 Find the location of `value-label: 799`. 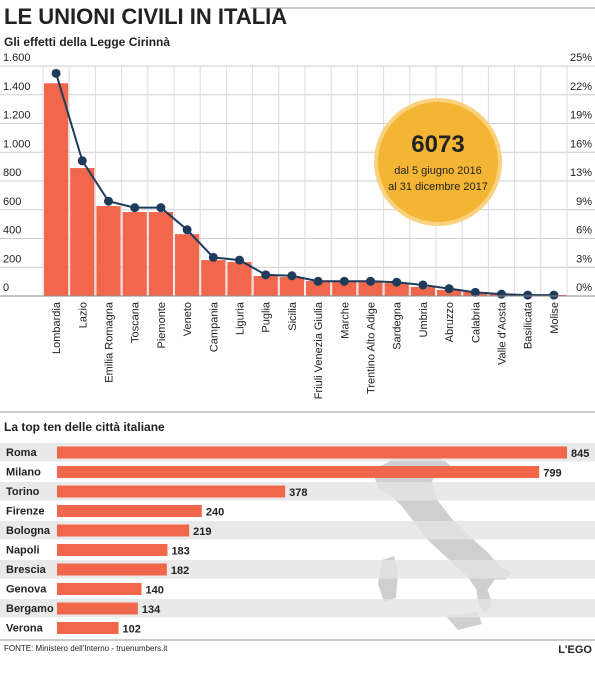

value-label: 799 is located at coordinates (552, 474).